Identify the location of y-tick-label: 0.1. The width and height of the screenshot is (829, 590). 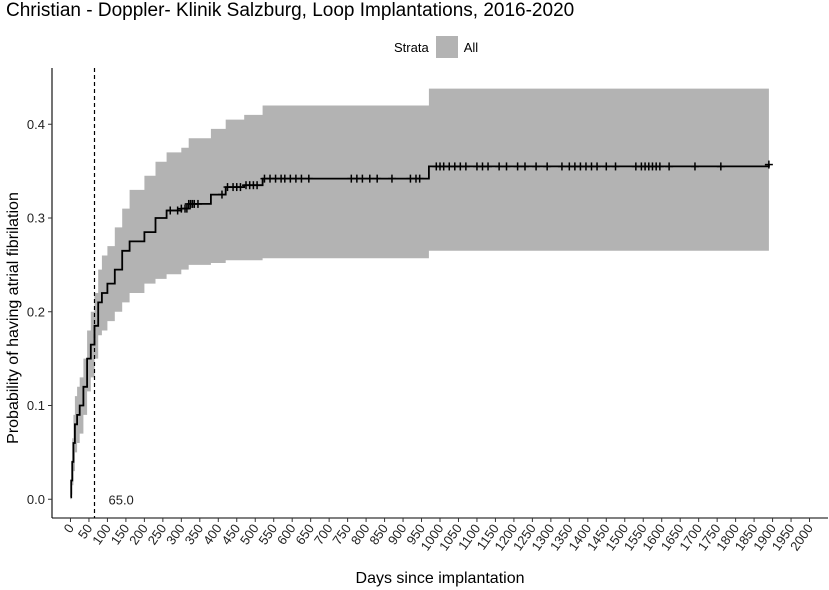
(36, 405).